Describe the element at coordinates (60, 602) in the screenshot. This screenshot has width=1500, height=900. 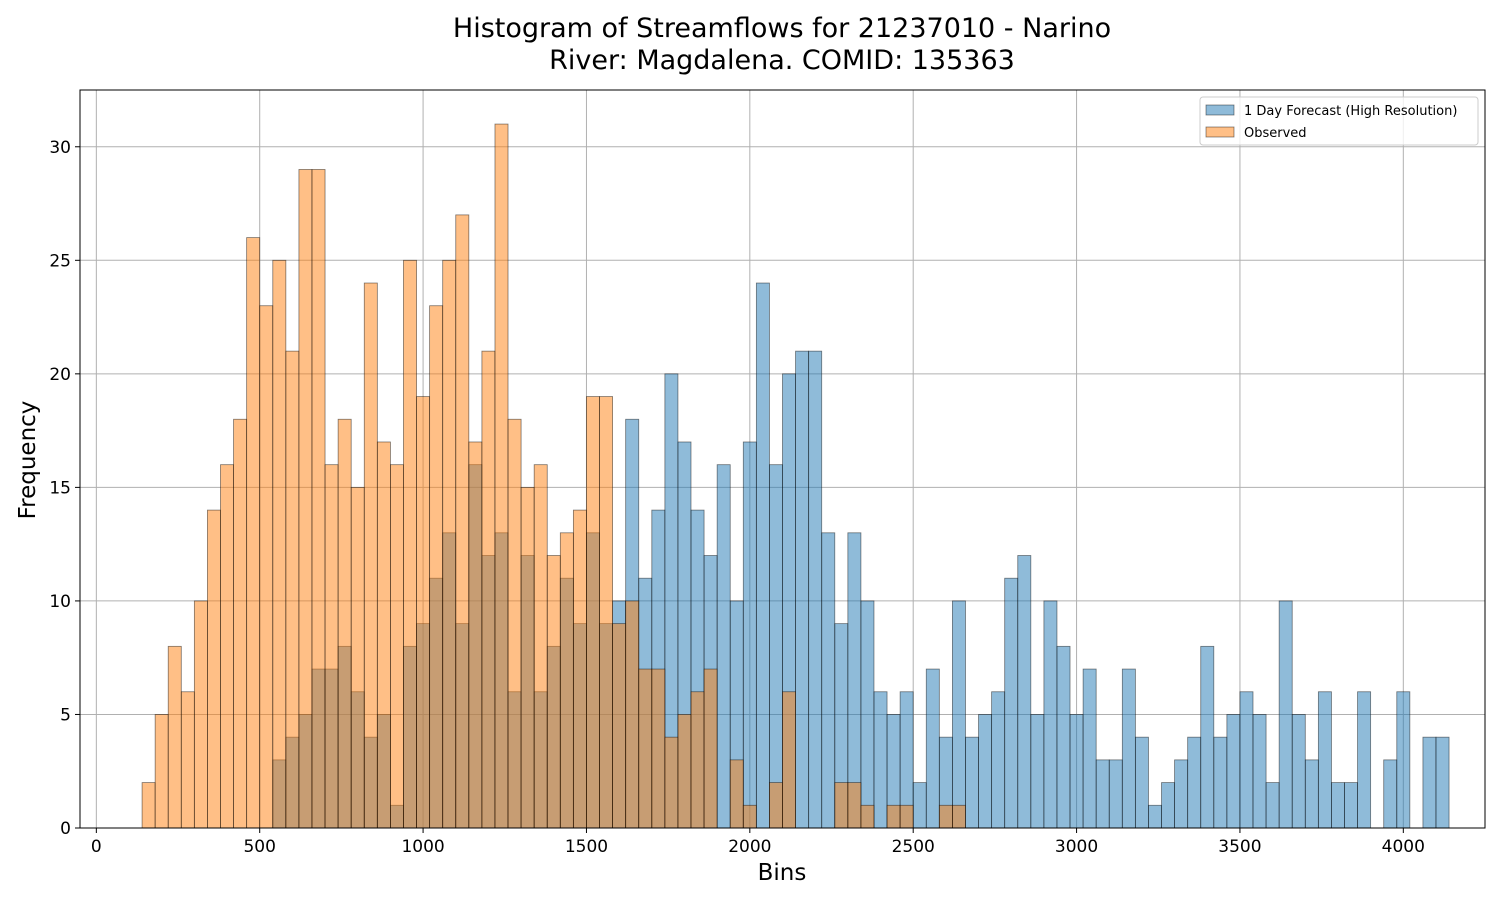
I see `y-tick-label: 10` at that location.